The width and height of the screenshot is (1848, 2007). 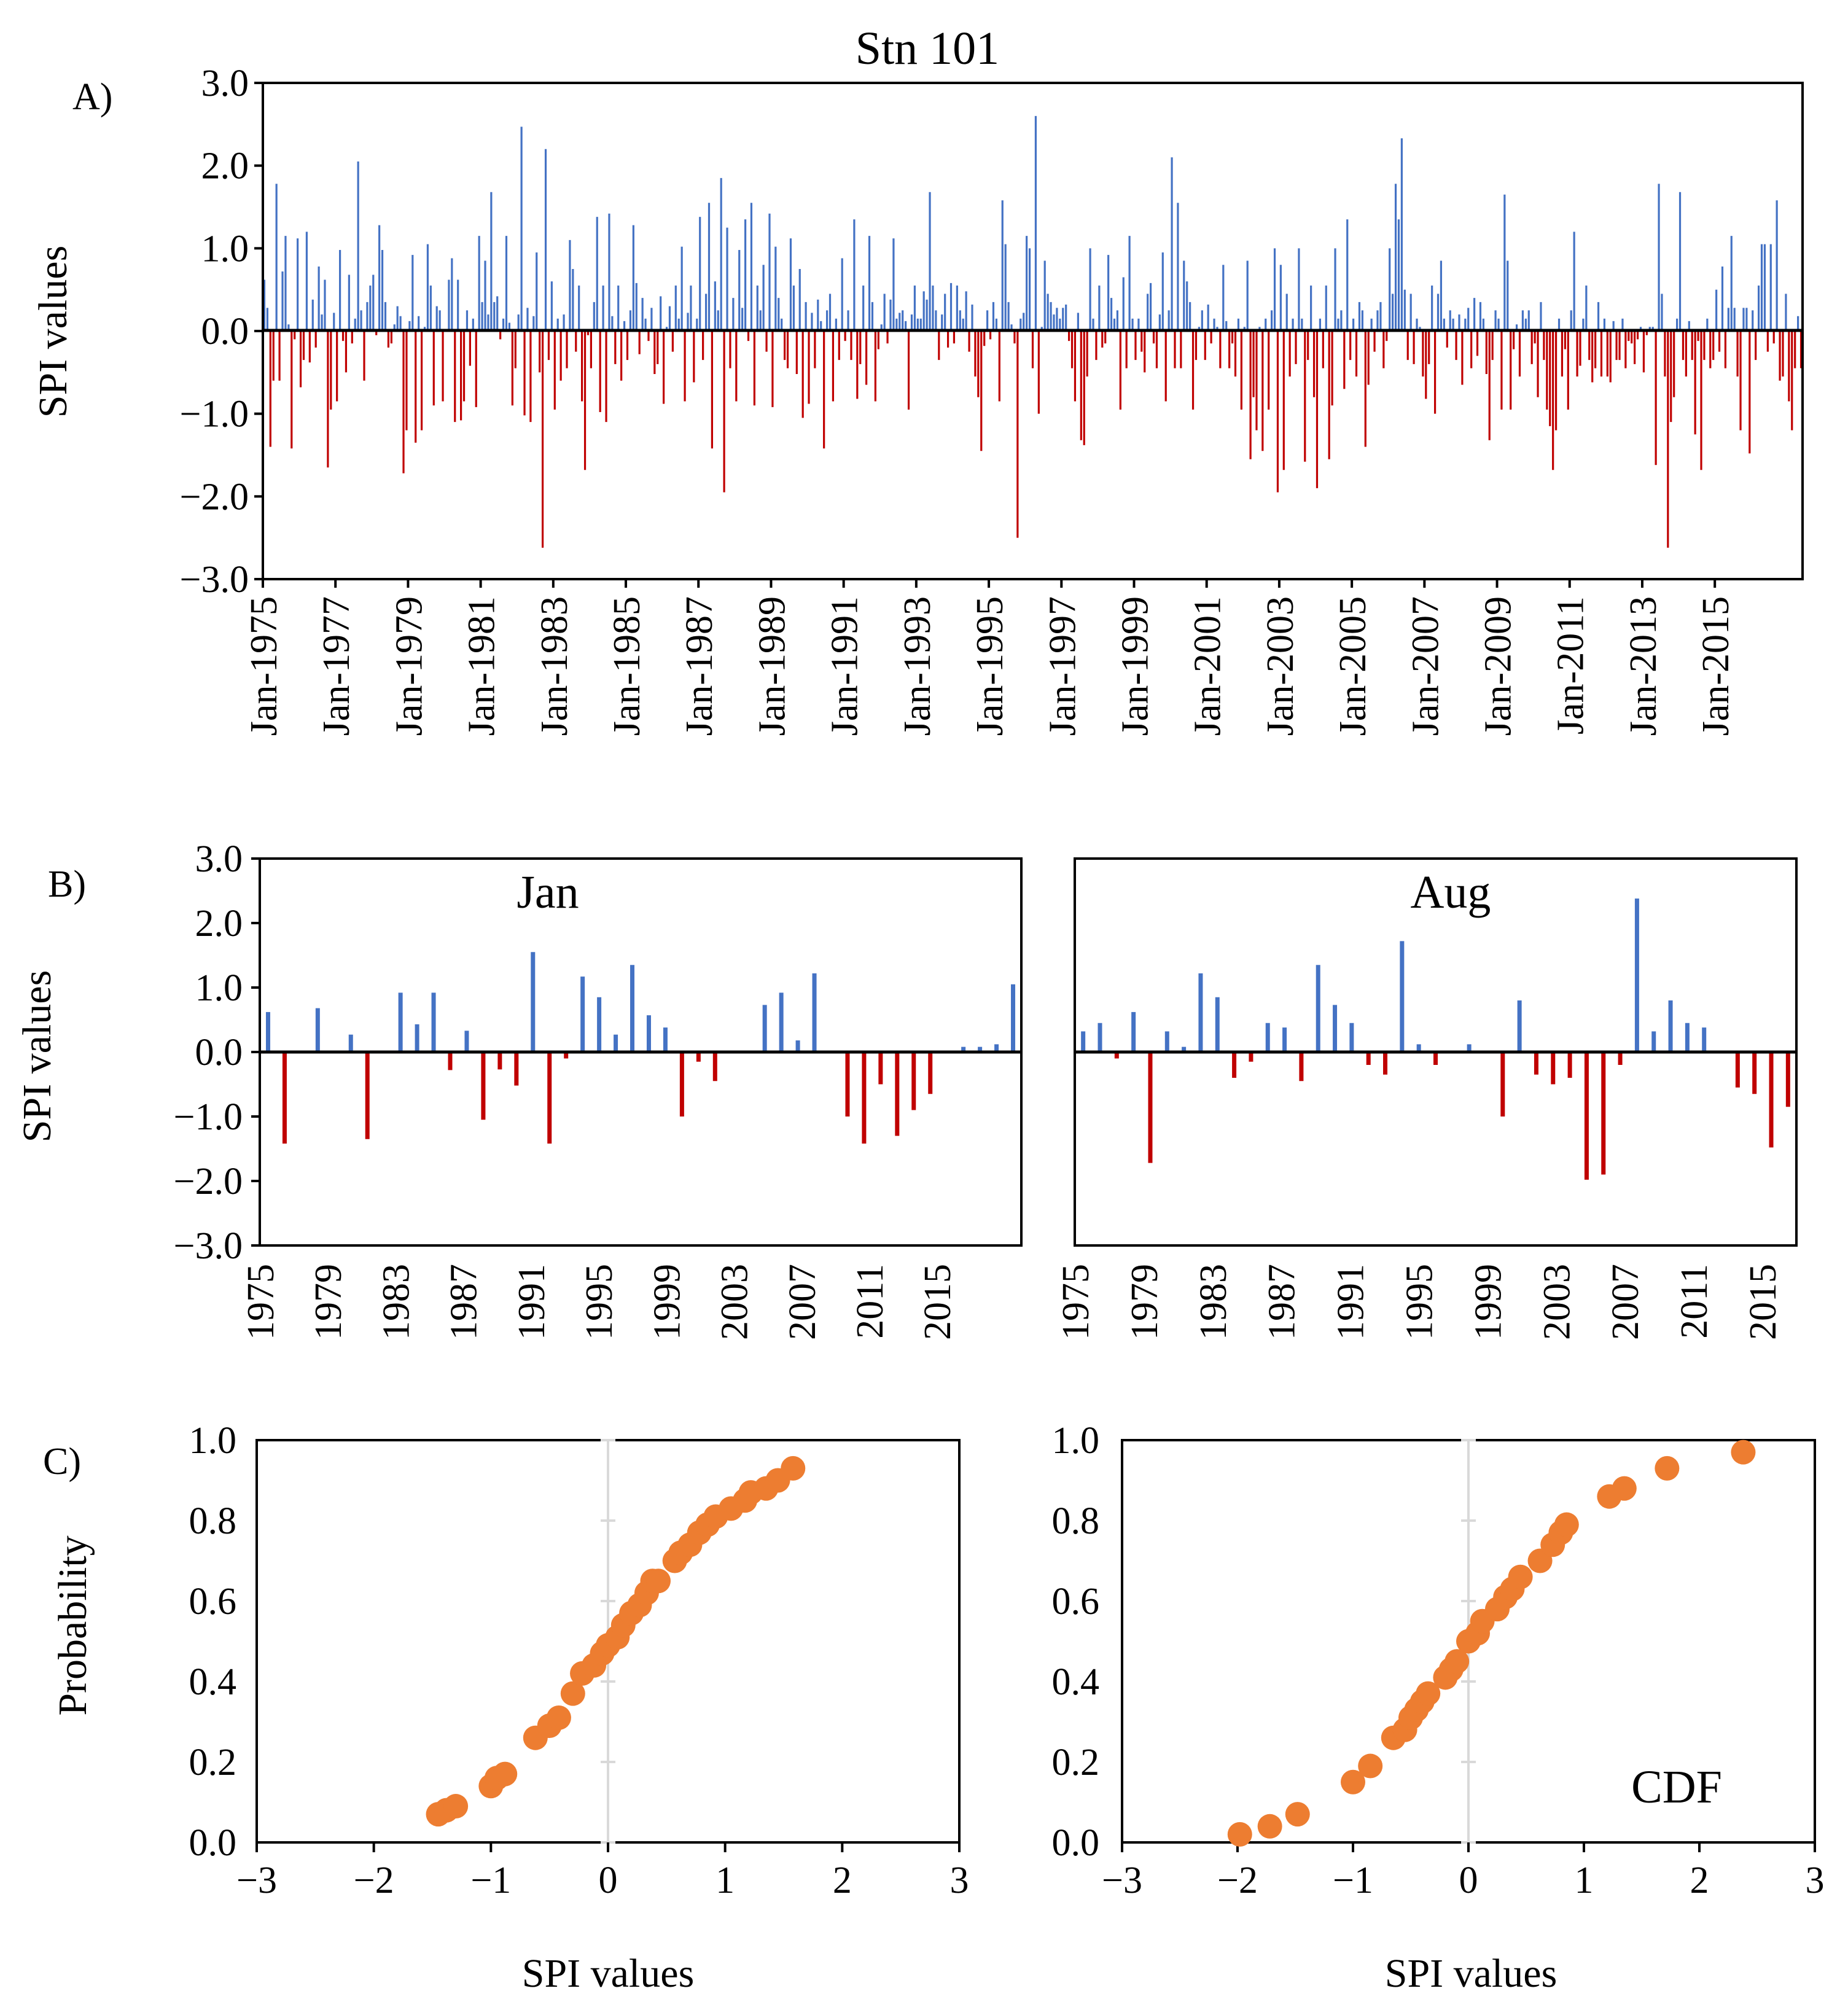 What do you see at coordinates (208, 1182) in the screenshot?
I see `y-tick-label: −2.0` at bounding box center [208, 1182].